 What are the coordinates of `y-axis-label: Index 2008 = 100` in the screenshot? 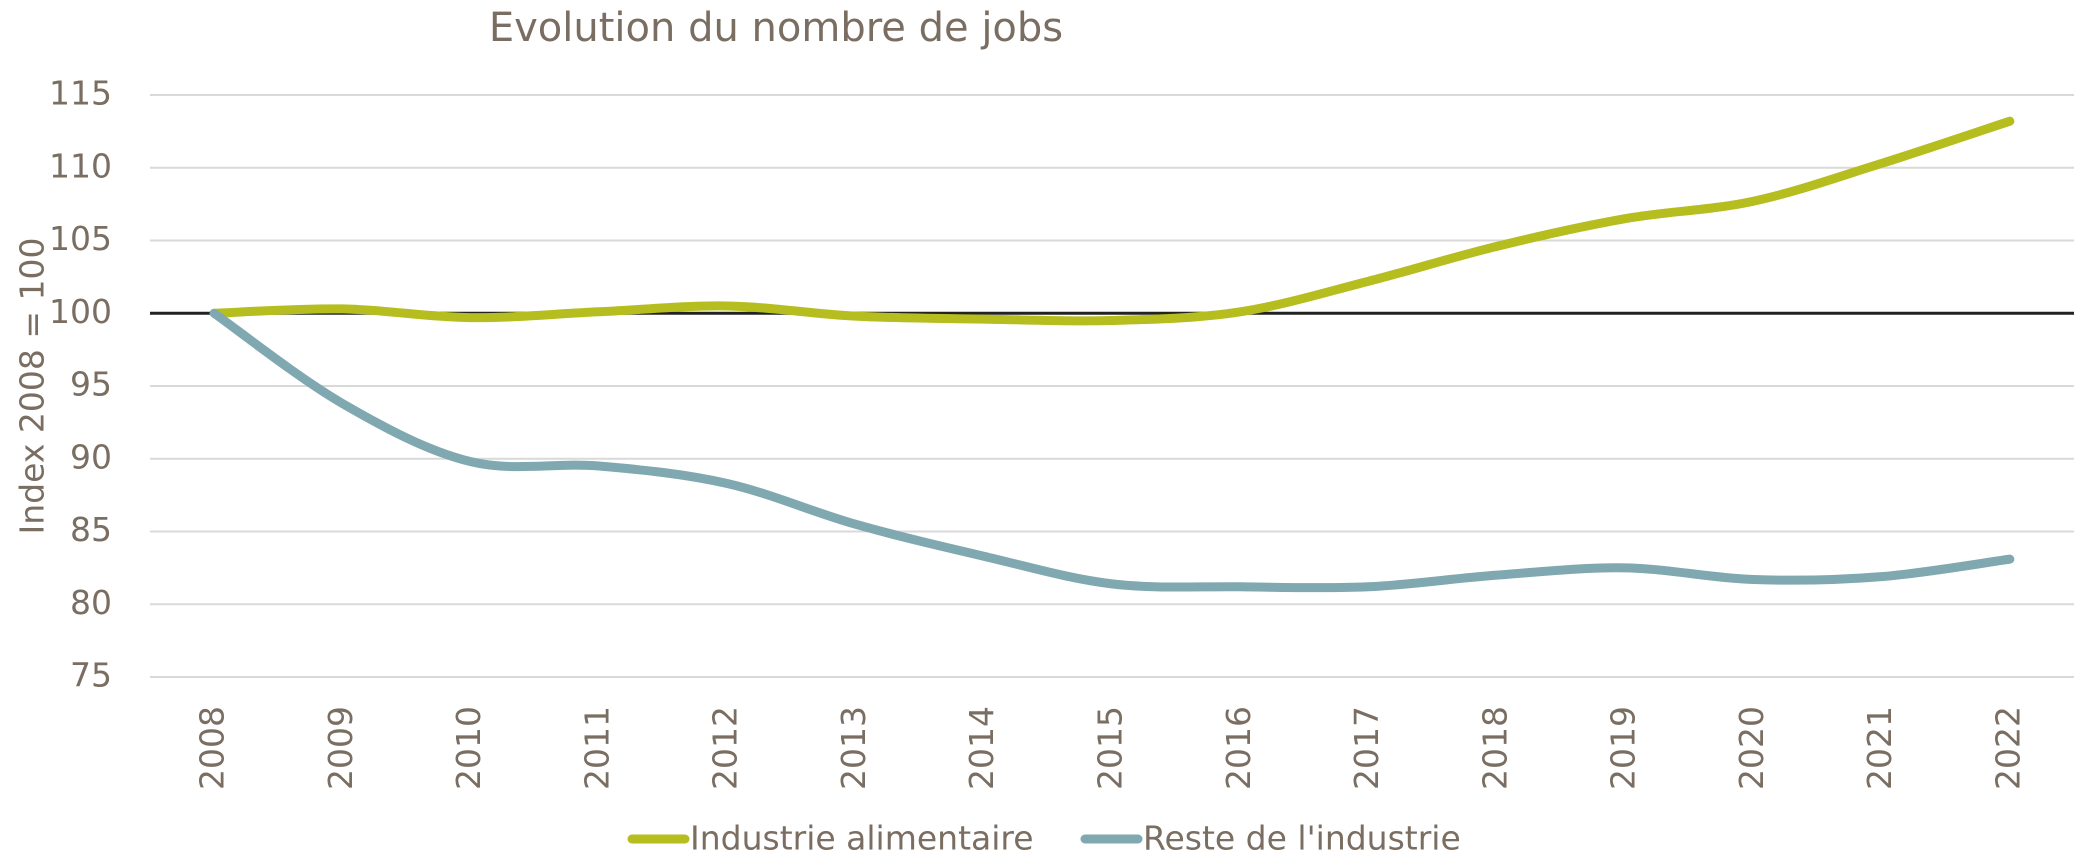 It's located at (32, 386).